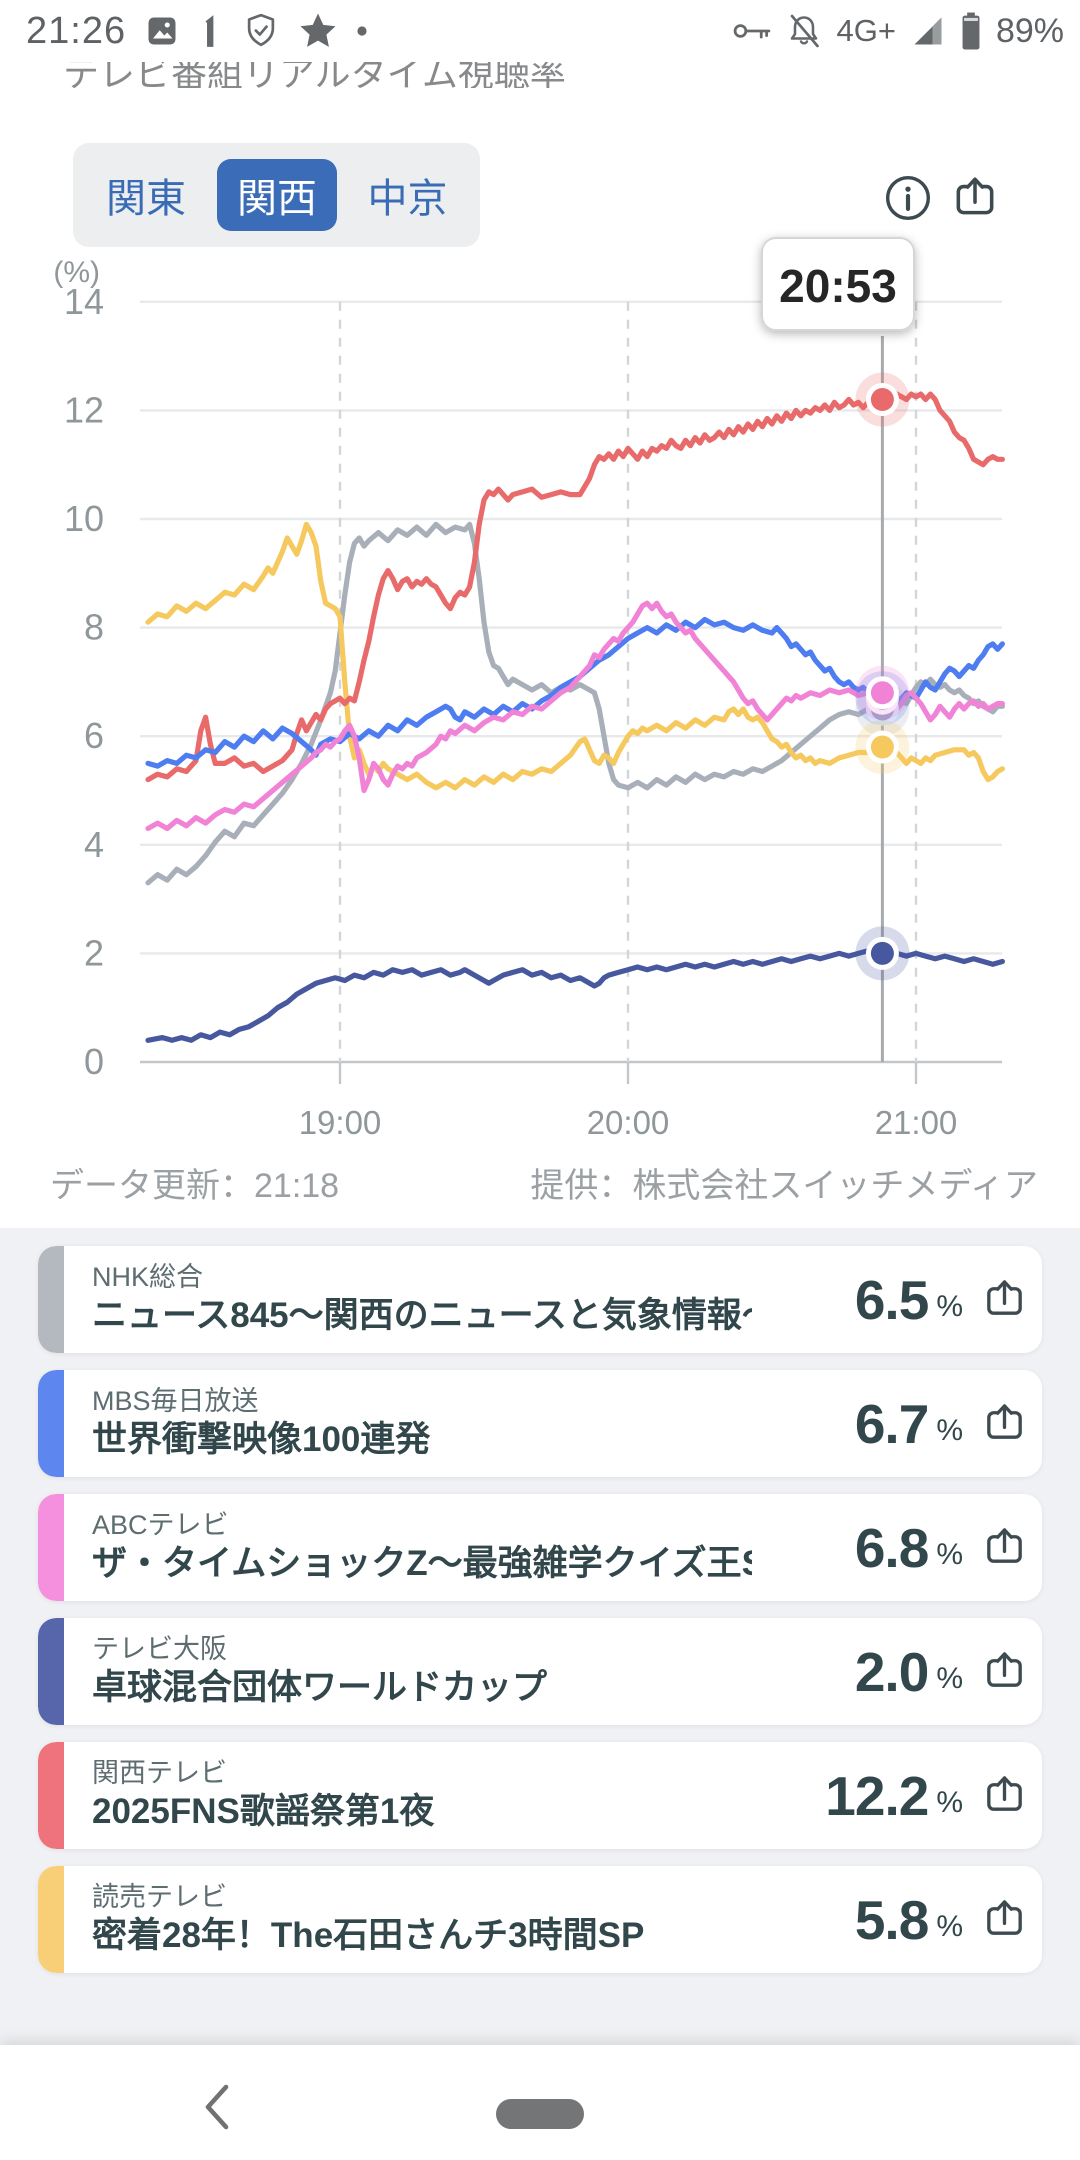 The height and width of the screenshot is (2160, 1080). What do you see at coordinates (752, 31) in the screenshot?
I see `key-icon` at bounding box center [752, 31].